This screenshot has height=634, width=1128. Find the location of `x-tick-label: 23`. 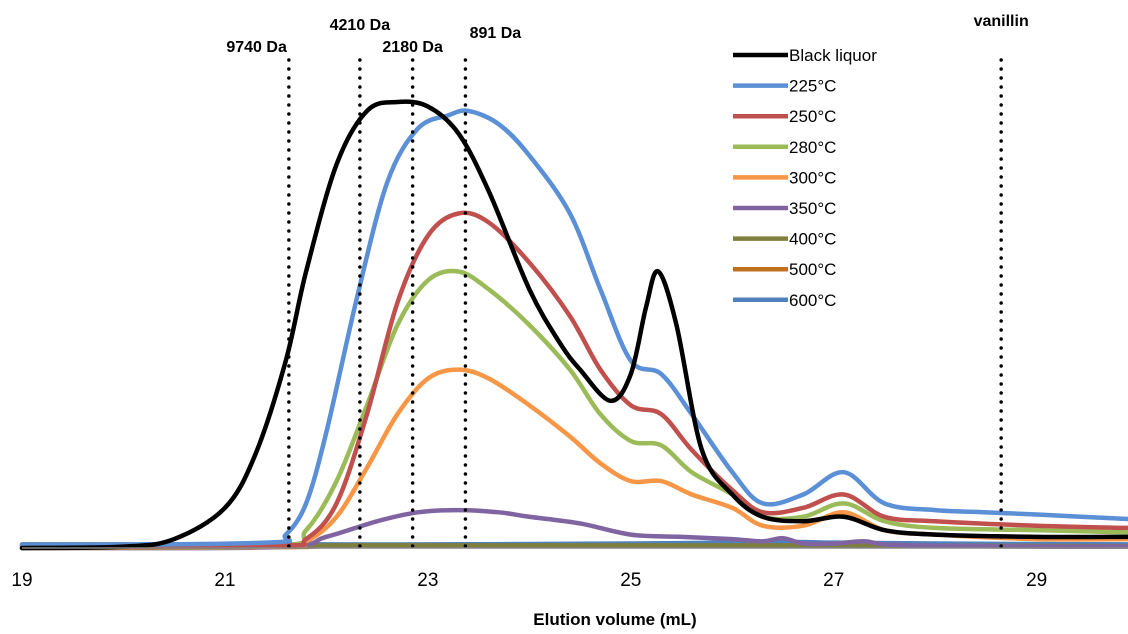

x-tick-label: 23 is located at coordinates (427, 580).